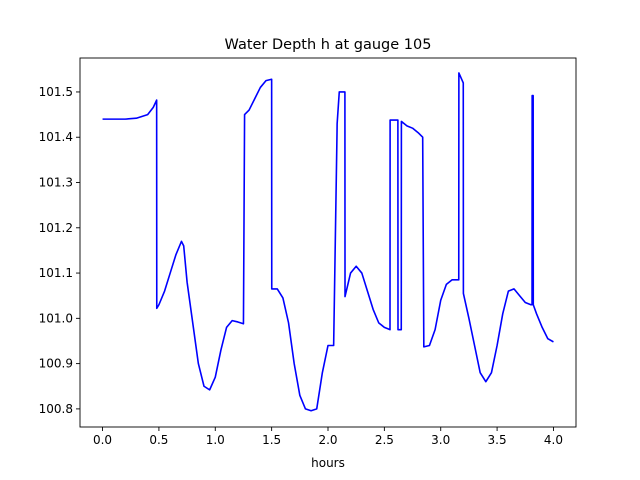  I want to click on y-tick-label: 101.3, so click(56, 183).